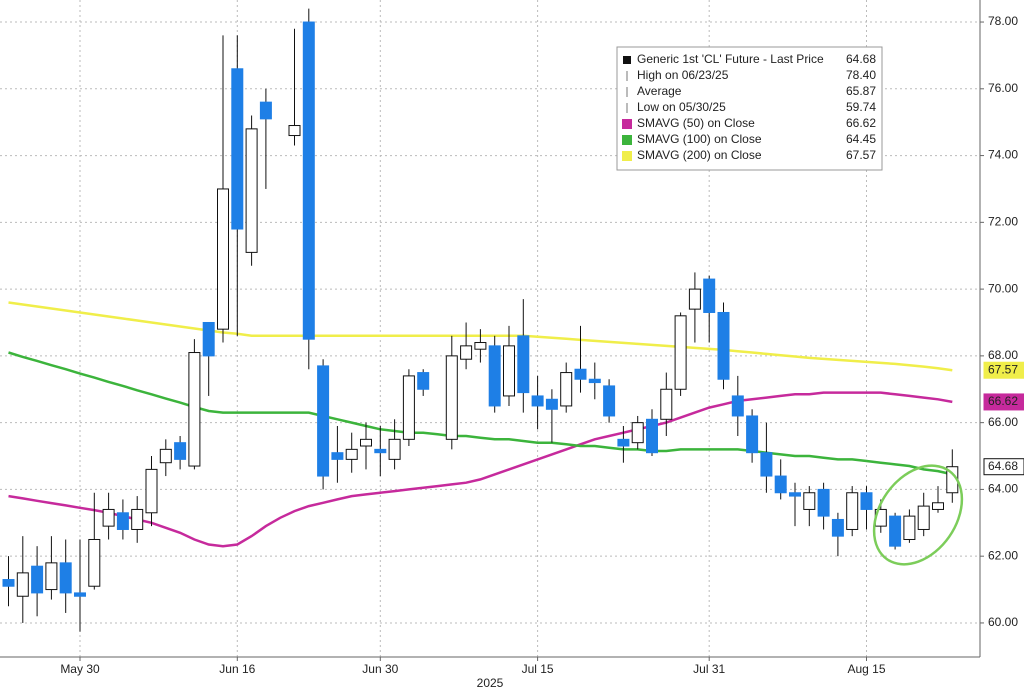 The width and height of the screenshot is (1024, 690). I want to click on x-tick-label: Jun 30, so click(380, 669).